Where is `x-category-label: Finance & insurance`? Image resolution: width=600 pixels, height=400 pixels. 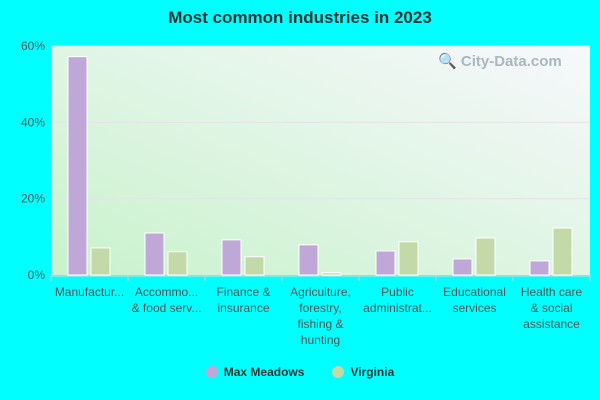 x-category-label: Finance & insurance is located at coordinates (243, 300).